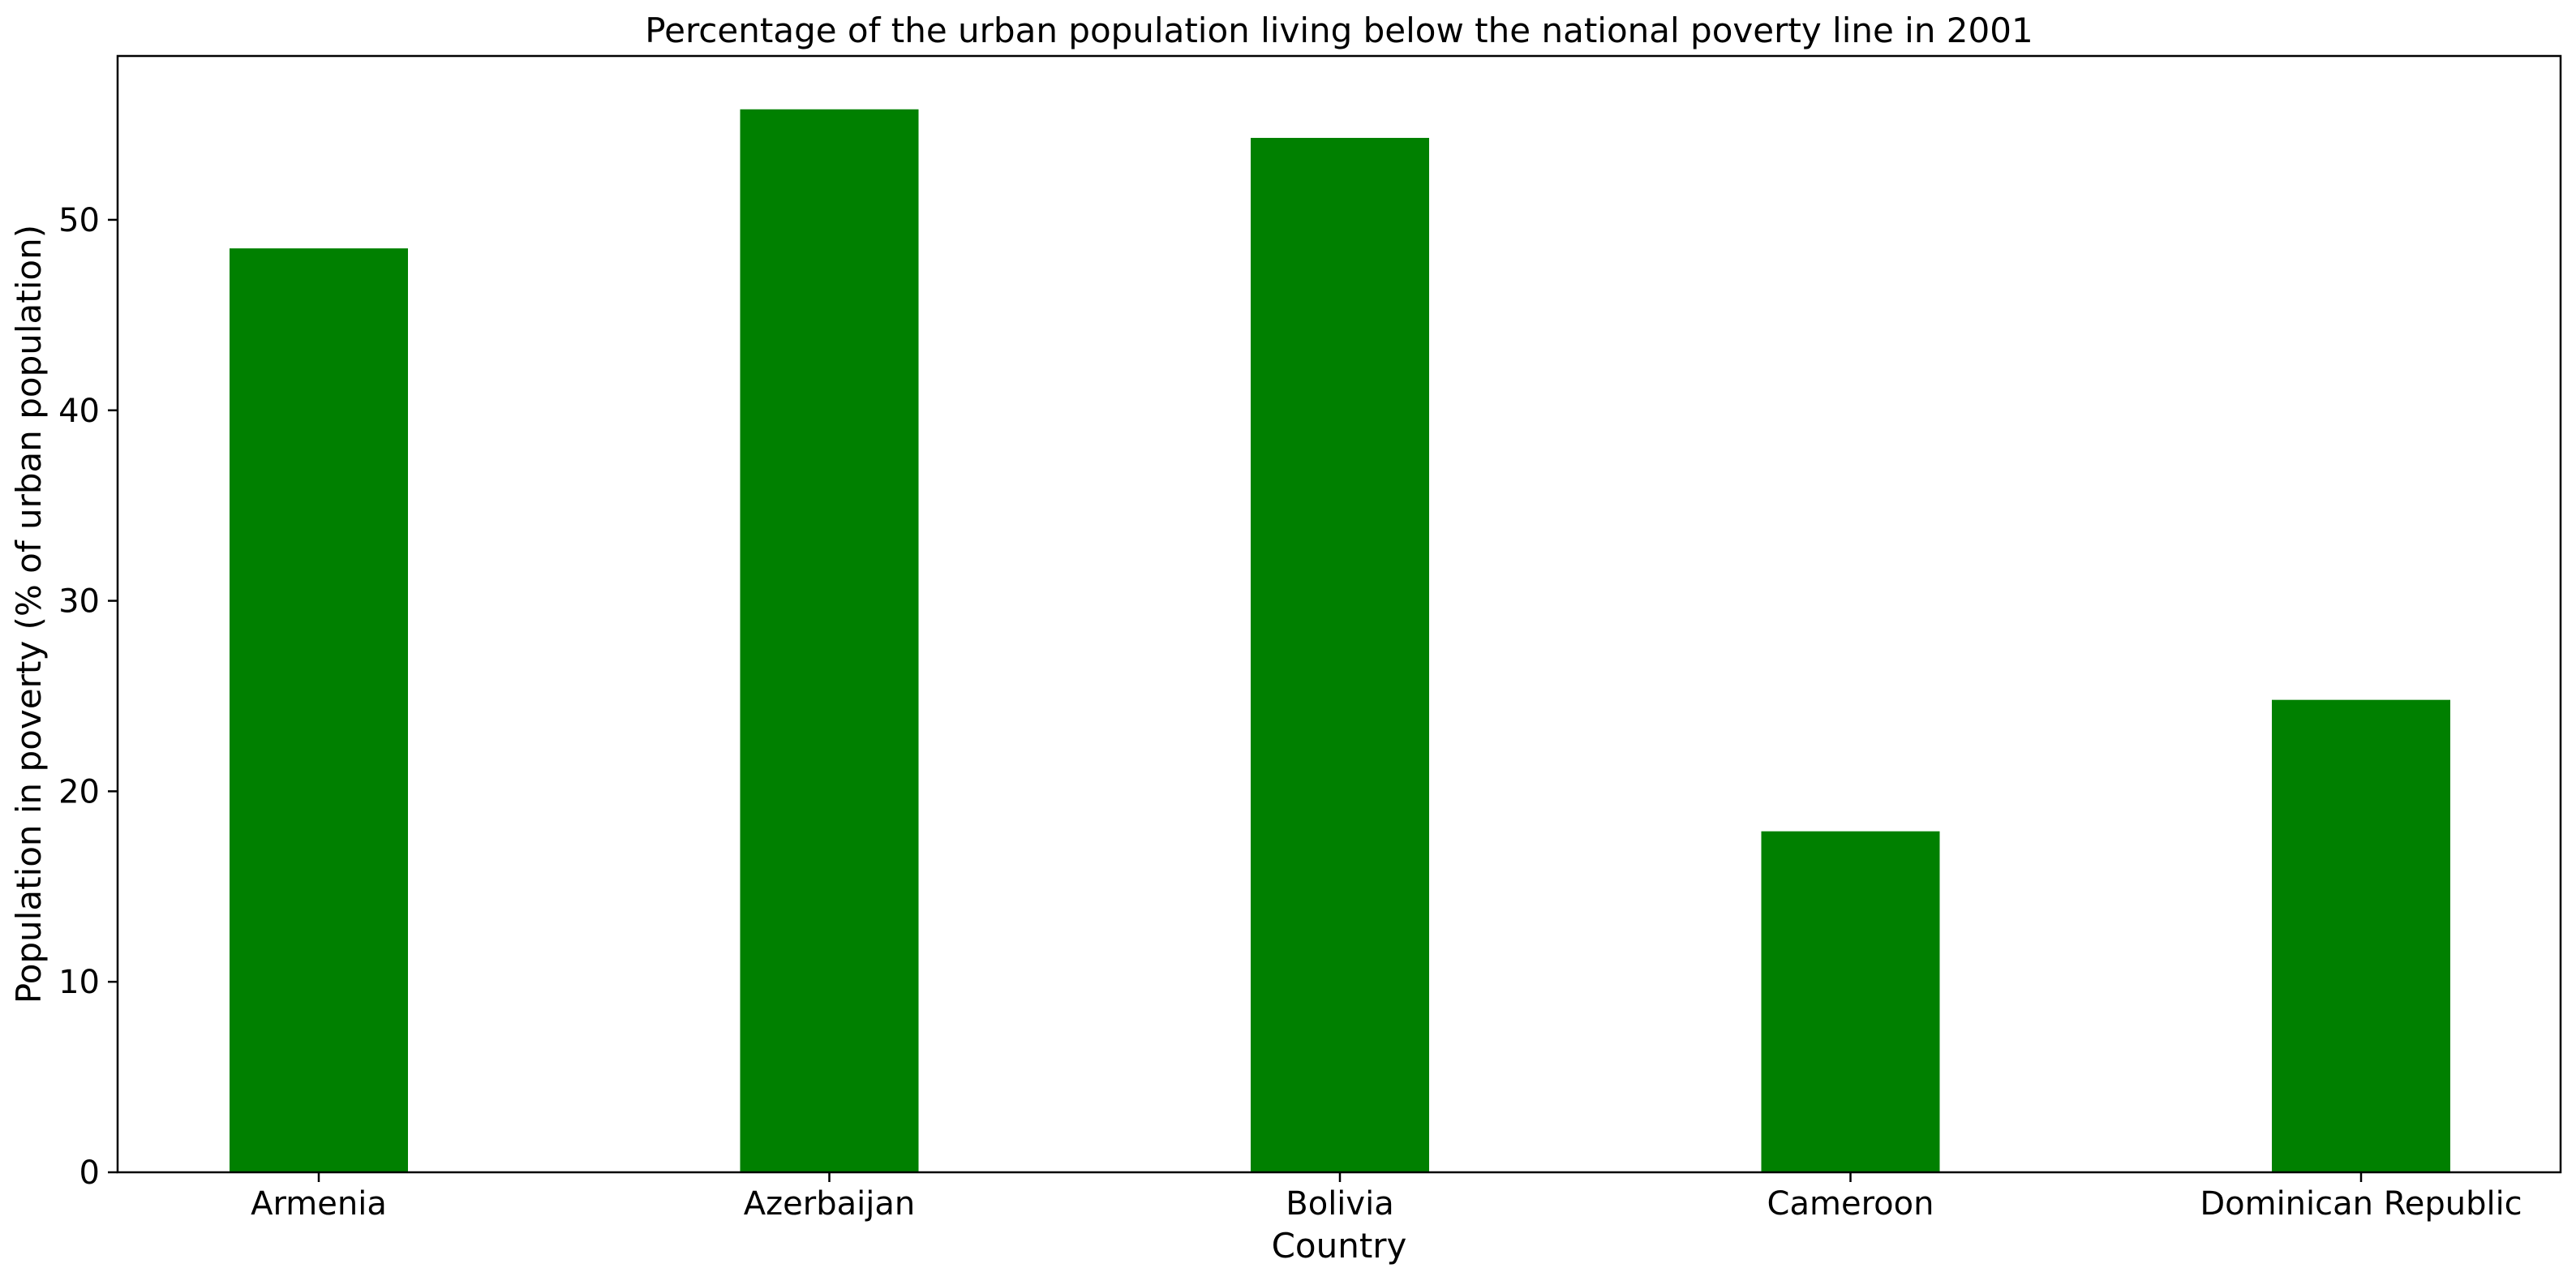  What do you see at coordinates (1339, 1204) in the screenshot?
I see `x-tick-label-bolivia: Bolivia` at bounding box center [1339, 1204].